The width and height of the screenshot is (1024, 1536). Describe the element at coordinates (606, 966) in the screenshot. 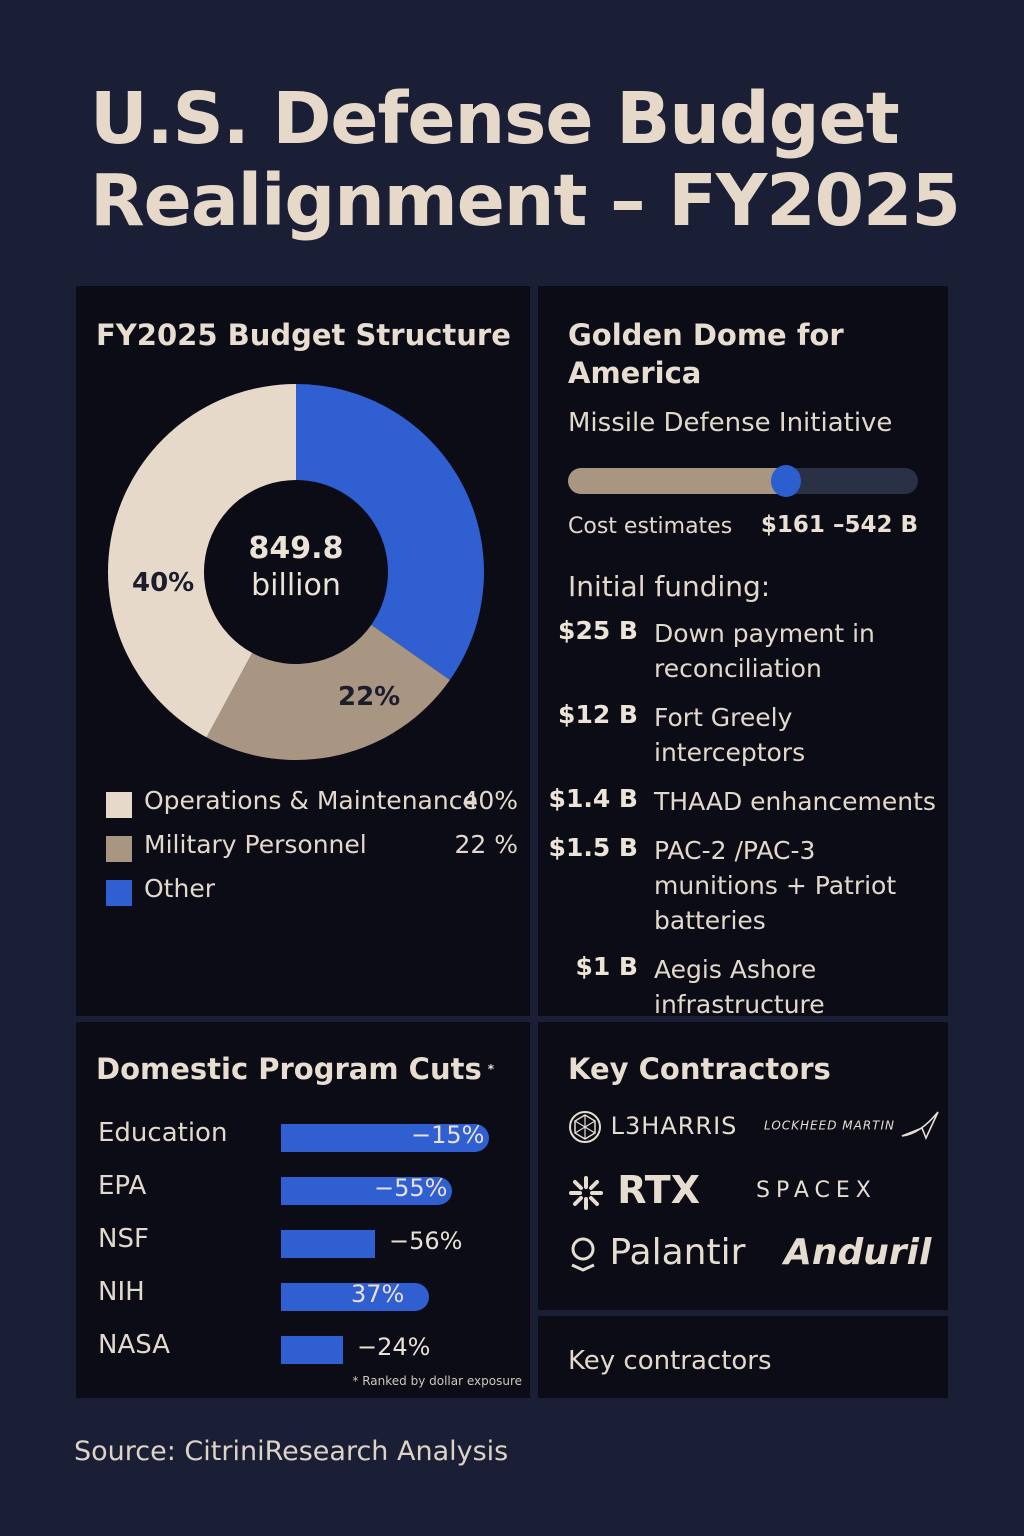

I see `funding-amount: $1 B` at that location.